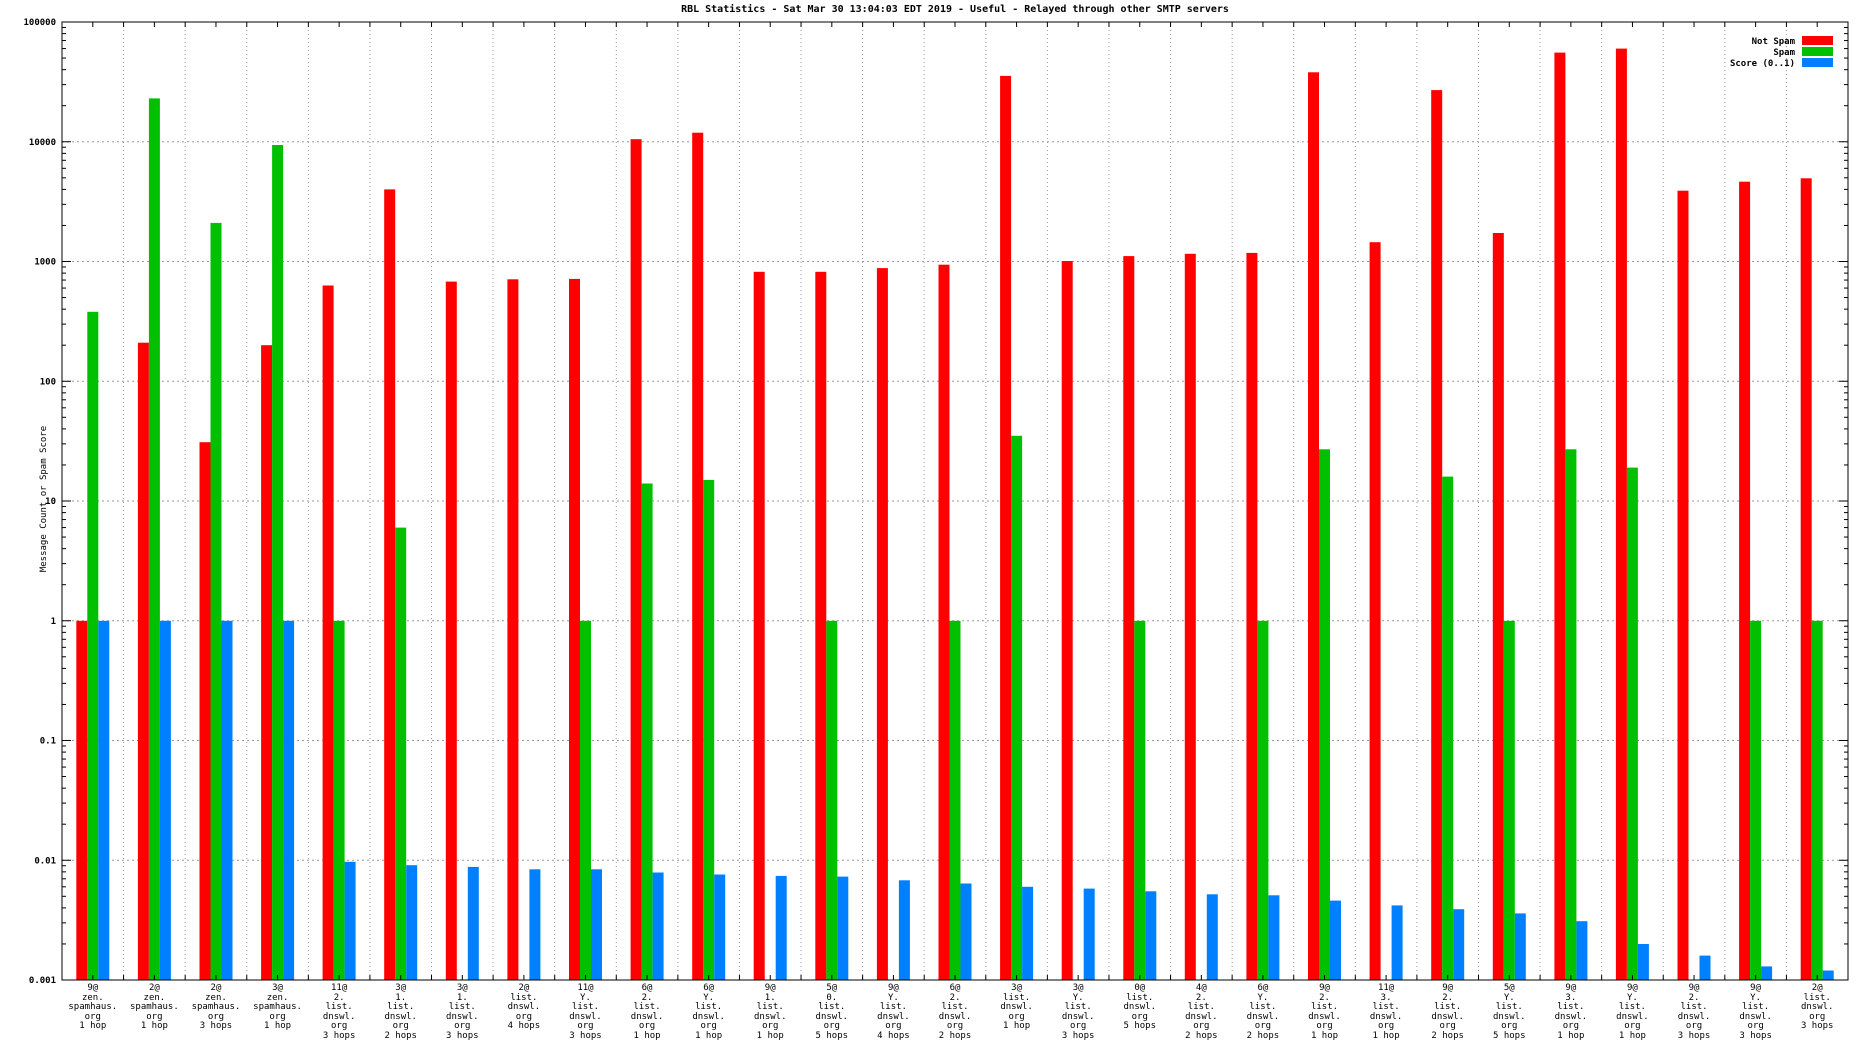 The width and height of the screenshot is (1856, 1044). I want to click on y-tick-label: 100000, so click(39, 23).